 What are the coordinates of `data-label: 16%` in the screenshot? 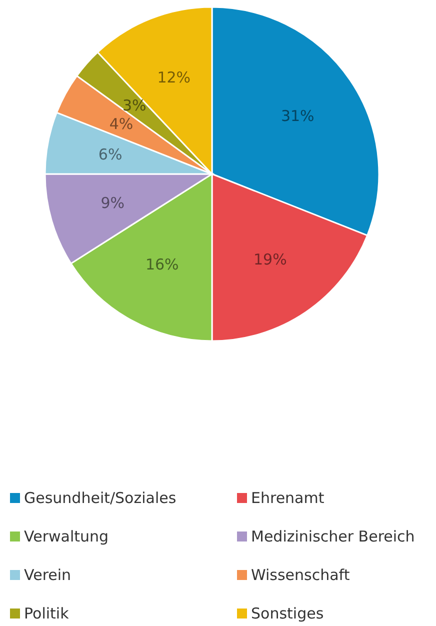 It's located at (162, 265).